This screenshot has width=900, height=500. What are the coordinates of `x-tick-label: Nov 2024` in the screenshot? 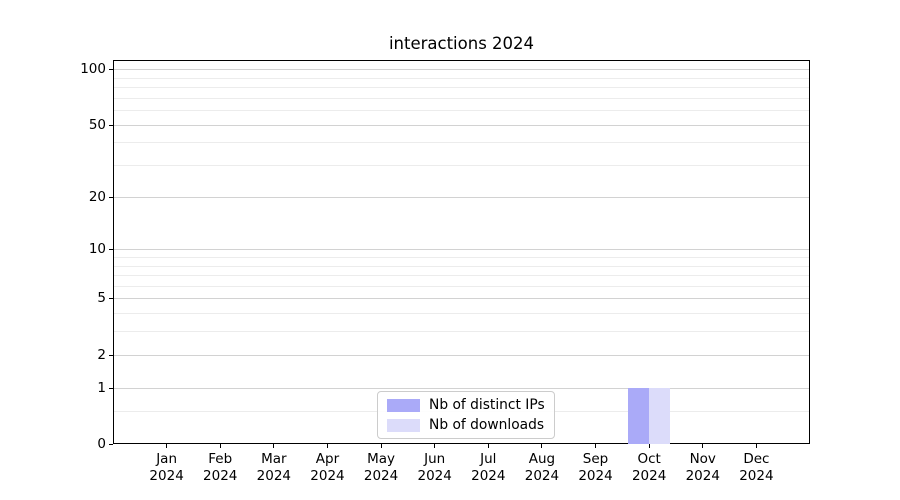 It's located at (703, 468).